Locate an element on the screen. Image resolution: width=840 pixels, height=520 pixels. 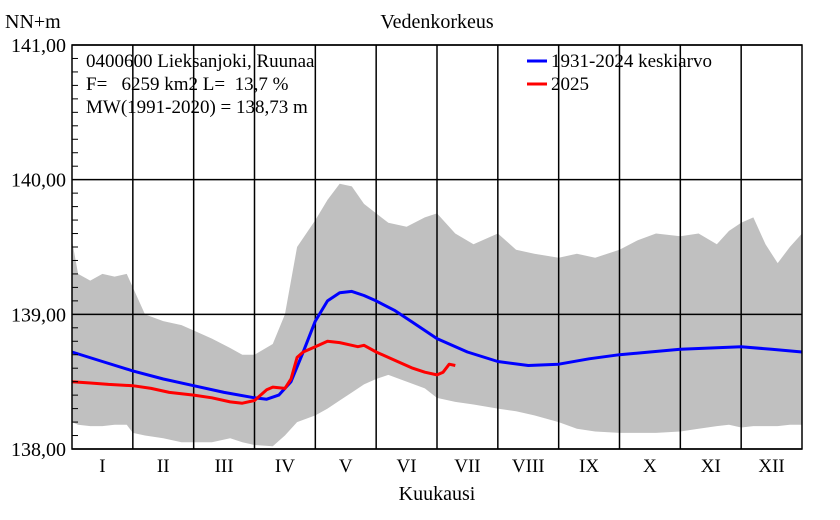
y-tick-label: 140,00 is located at coordinates (38, 181).